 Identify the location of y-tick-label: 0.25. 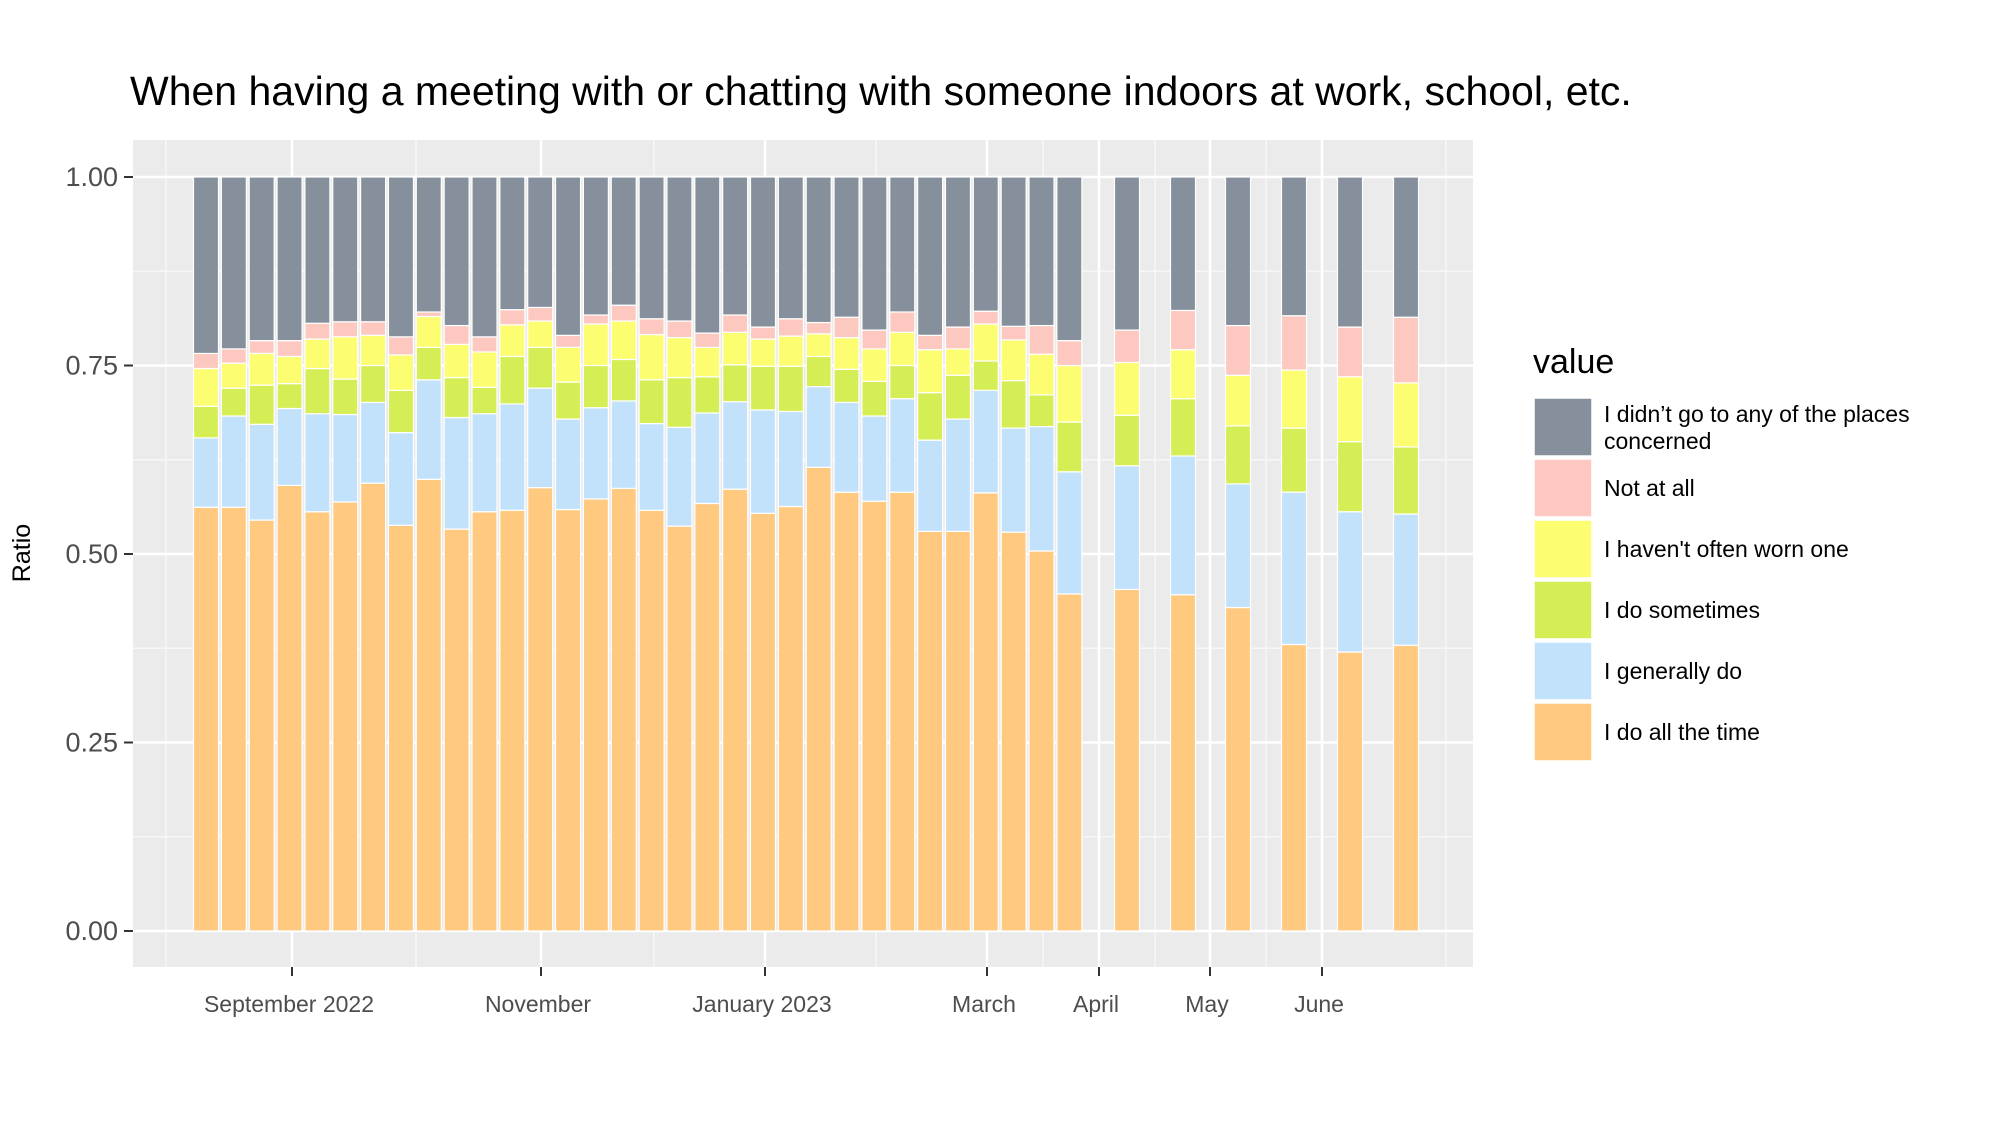
(91, 743).